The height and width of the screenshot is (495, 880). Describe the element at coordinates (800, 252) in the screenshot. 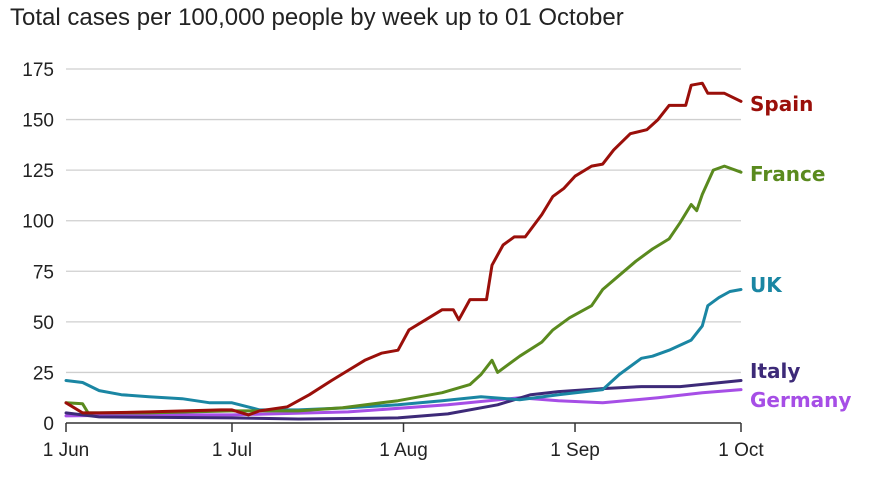

I see `series-labels: Spain France UK Italy Germany` at that location.